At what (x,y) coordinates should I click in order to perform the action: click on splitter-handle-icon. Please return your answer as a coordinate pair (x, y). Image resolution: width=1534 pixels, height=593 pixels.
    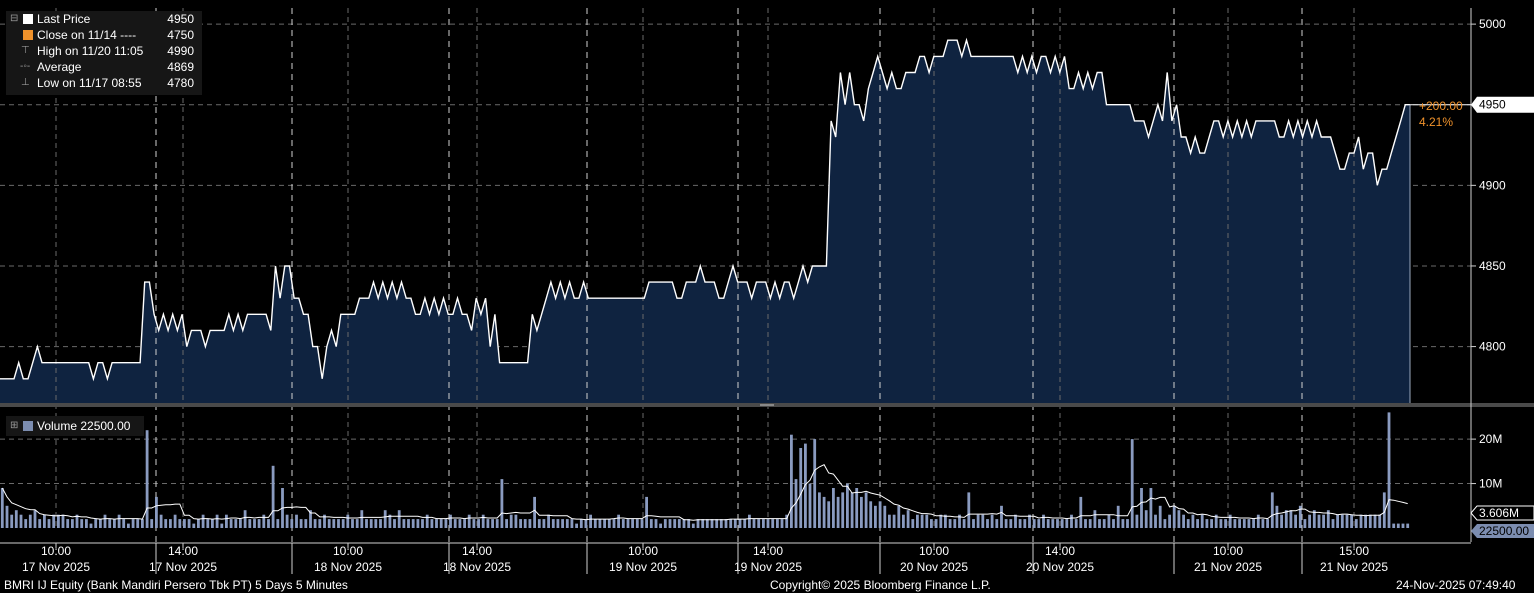
    Looking at the image, I should click on (767, 405).